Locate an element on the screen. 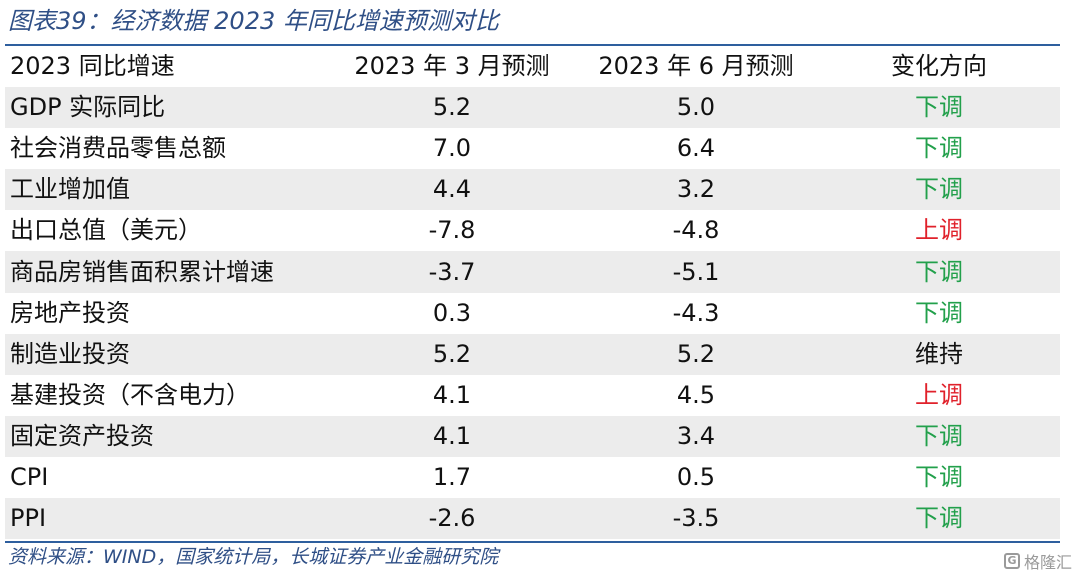  table-row: 出口总值（美元） -7.8 -4.8 上调 is located at coordinates (532, 230).